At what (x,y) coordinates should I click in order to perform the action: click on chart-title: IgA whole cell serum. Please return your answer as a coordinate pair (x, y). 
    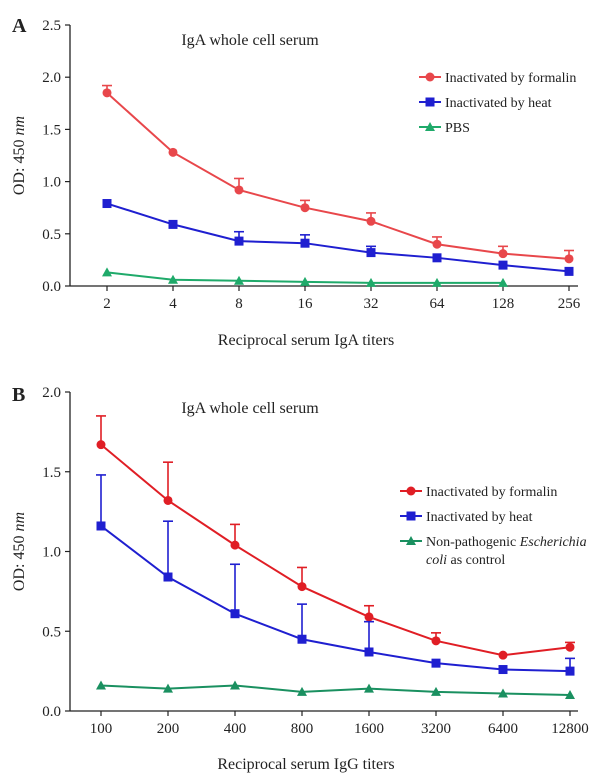
    Looking at the image, I should click on (250, 408).